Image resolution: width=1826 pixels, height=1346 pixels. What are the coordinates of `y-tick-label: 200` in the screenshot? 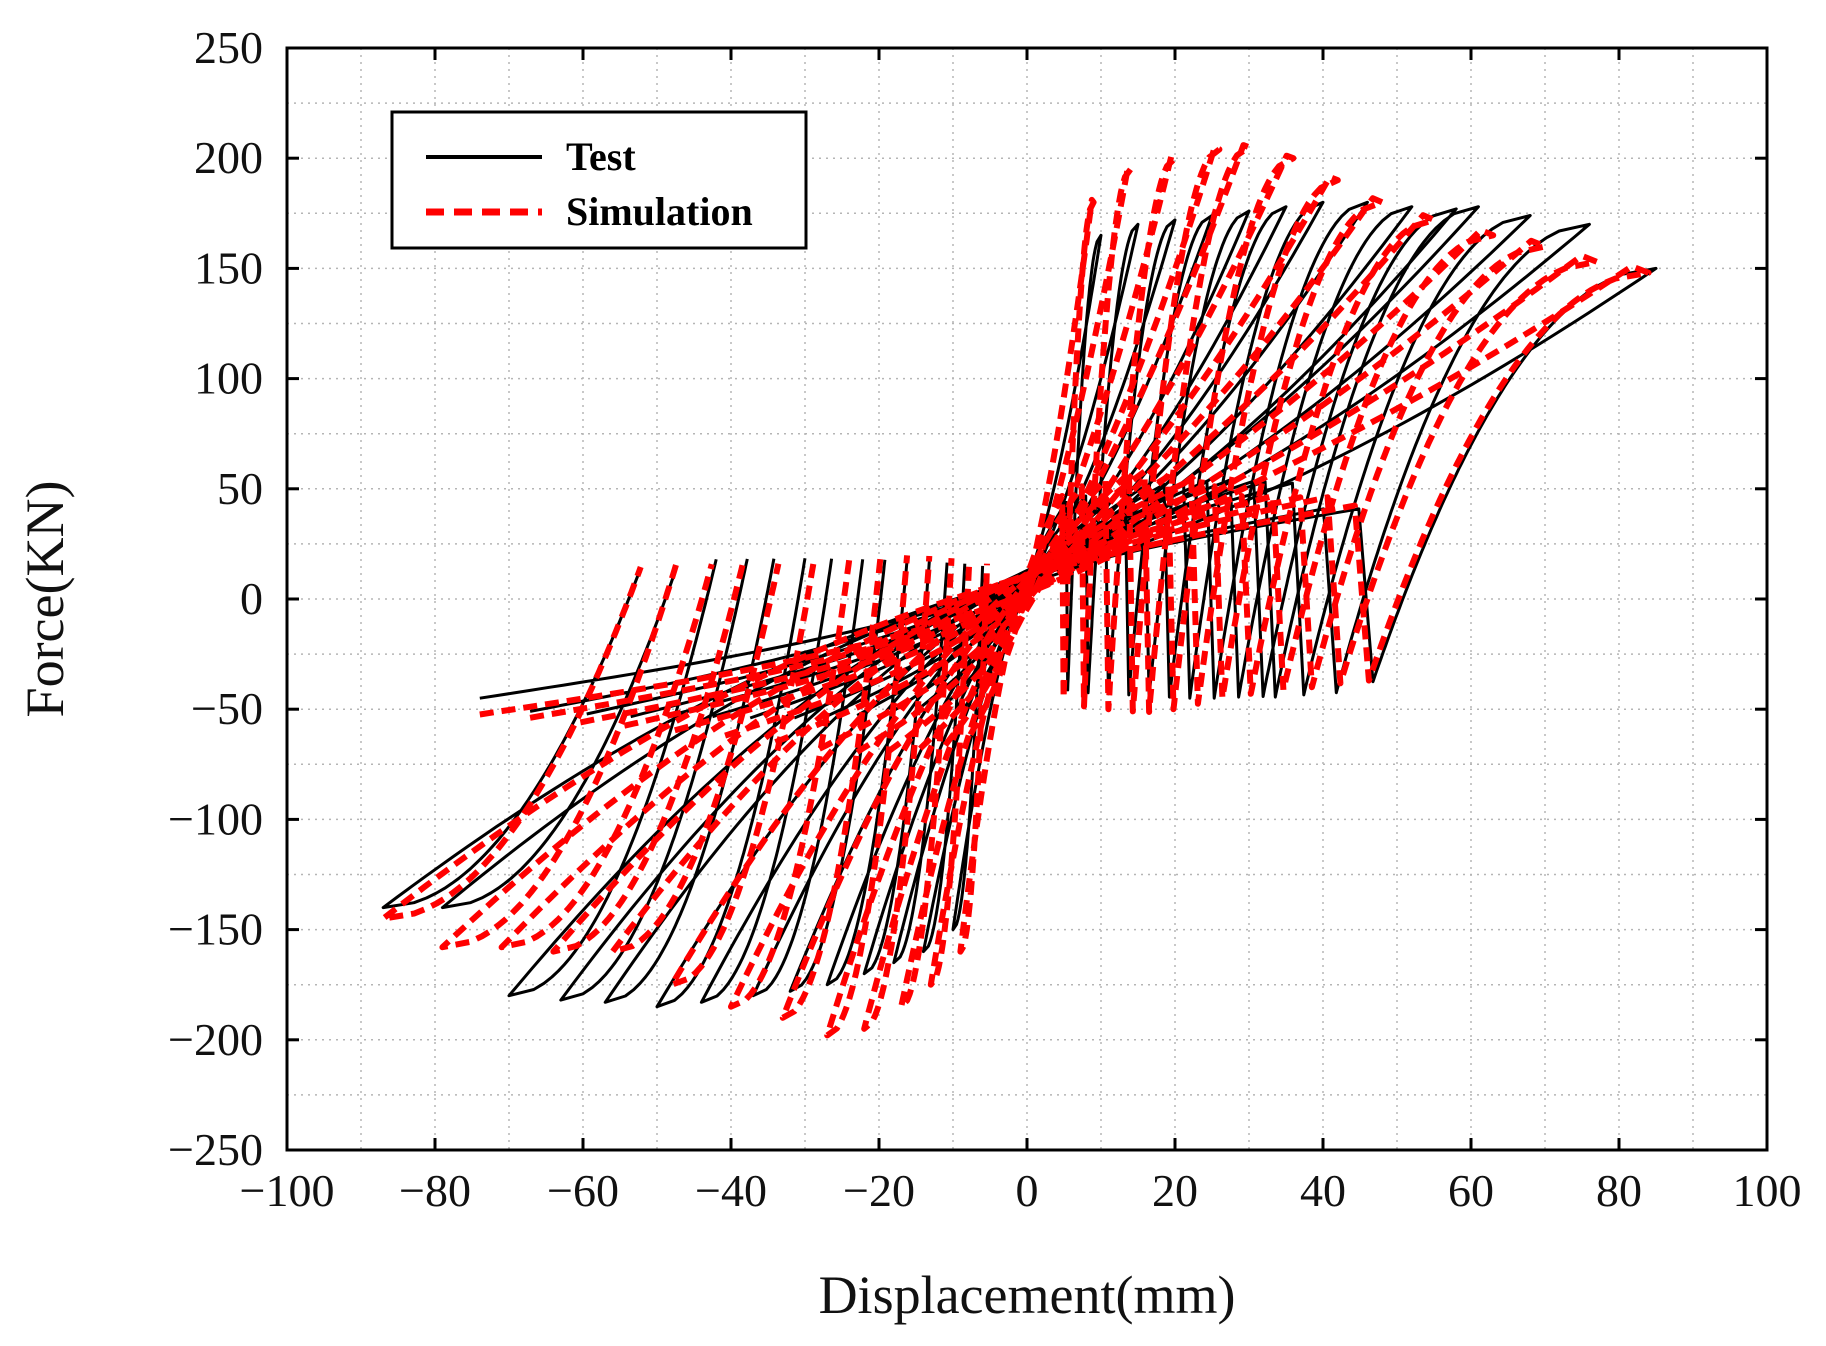 It's located at (228, 157).